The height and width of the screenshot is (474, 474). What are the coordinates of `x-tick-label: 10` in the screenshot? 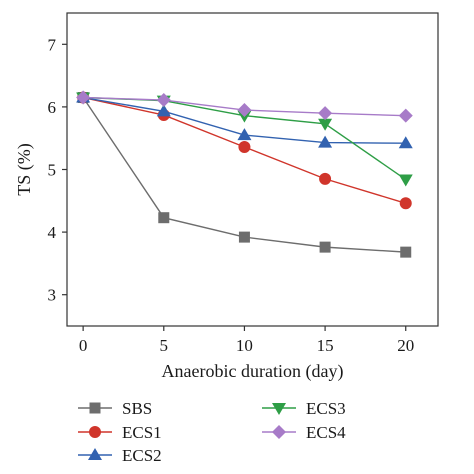 It's located at (244, 345).